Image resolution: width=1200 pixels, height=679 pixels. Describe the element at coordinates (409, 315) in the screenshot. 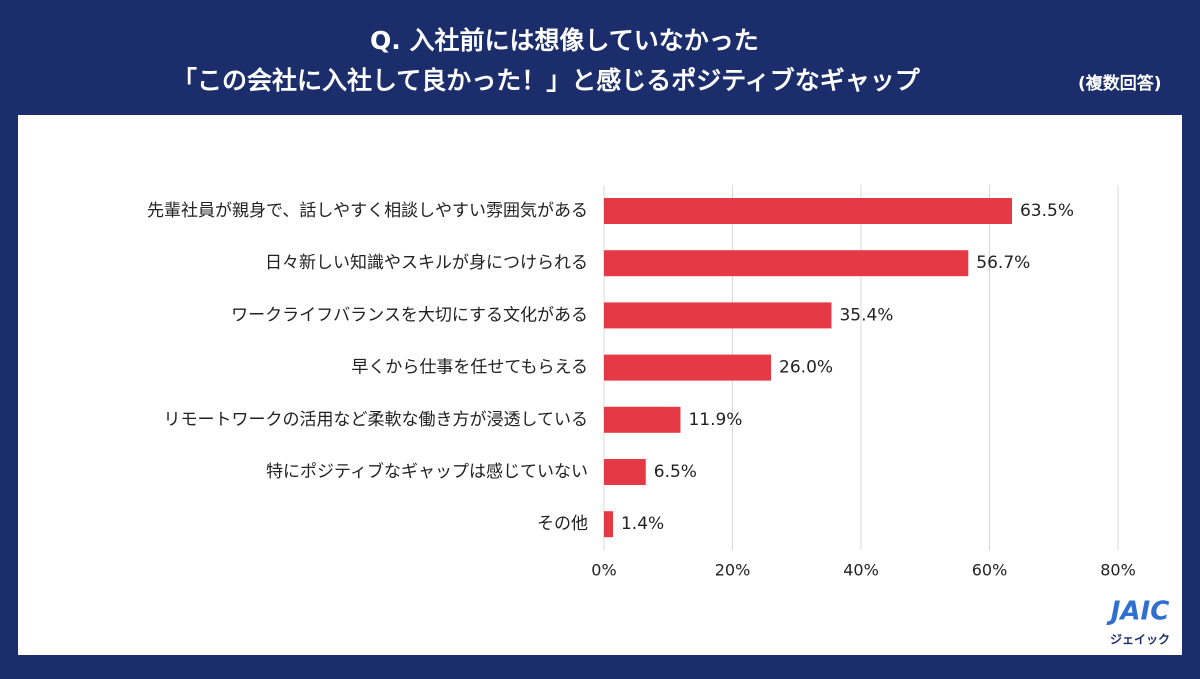

I see `y-tick-label: ワークライフバランスを大切にする文化がある` at that location.